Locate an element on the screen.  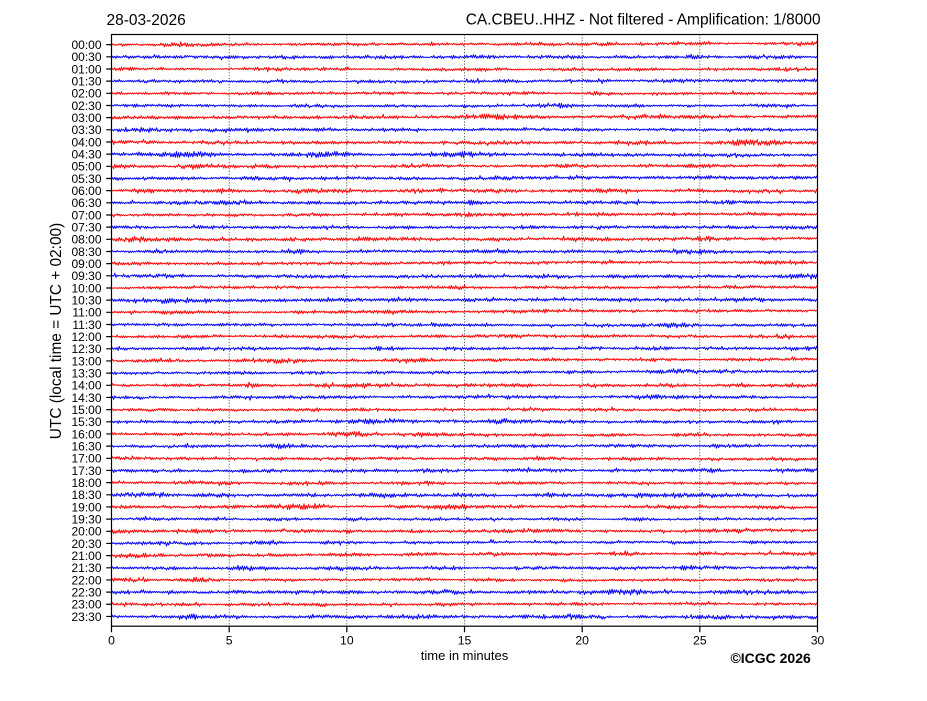
svg-text: 13:00 is located at coordinates (86, 361).